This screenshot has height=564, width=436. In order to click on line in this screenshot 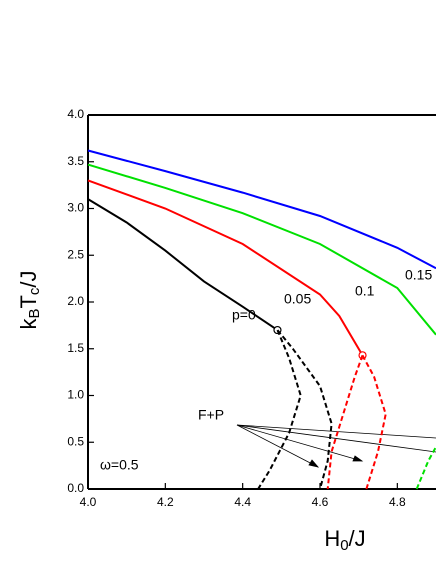, I will do `click(183, 264)`.